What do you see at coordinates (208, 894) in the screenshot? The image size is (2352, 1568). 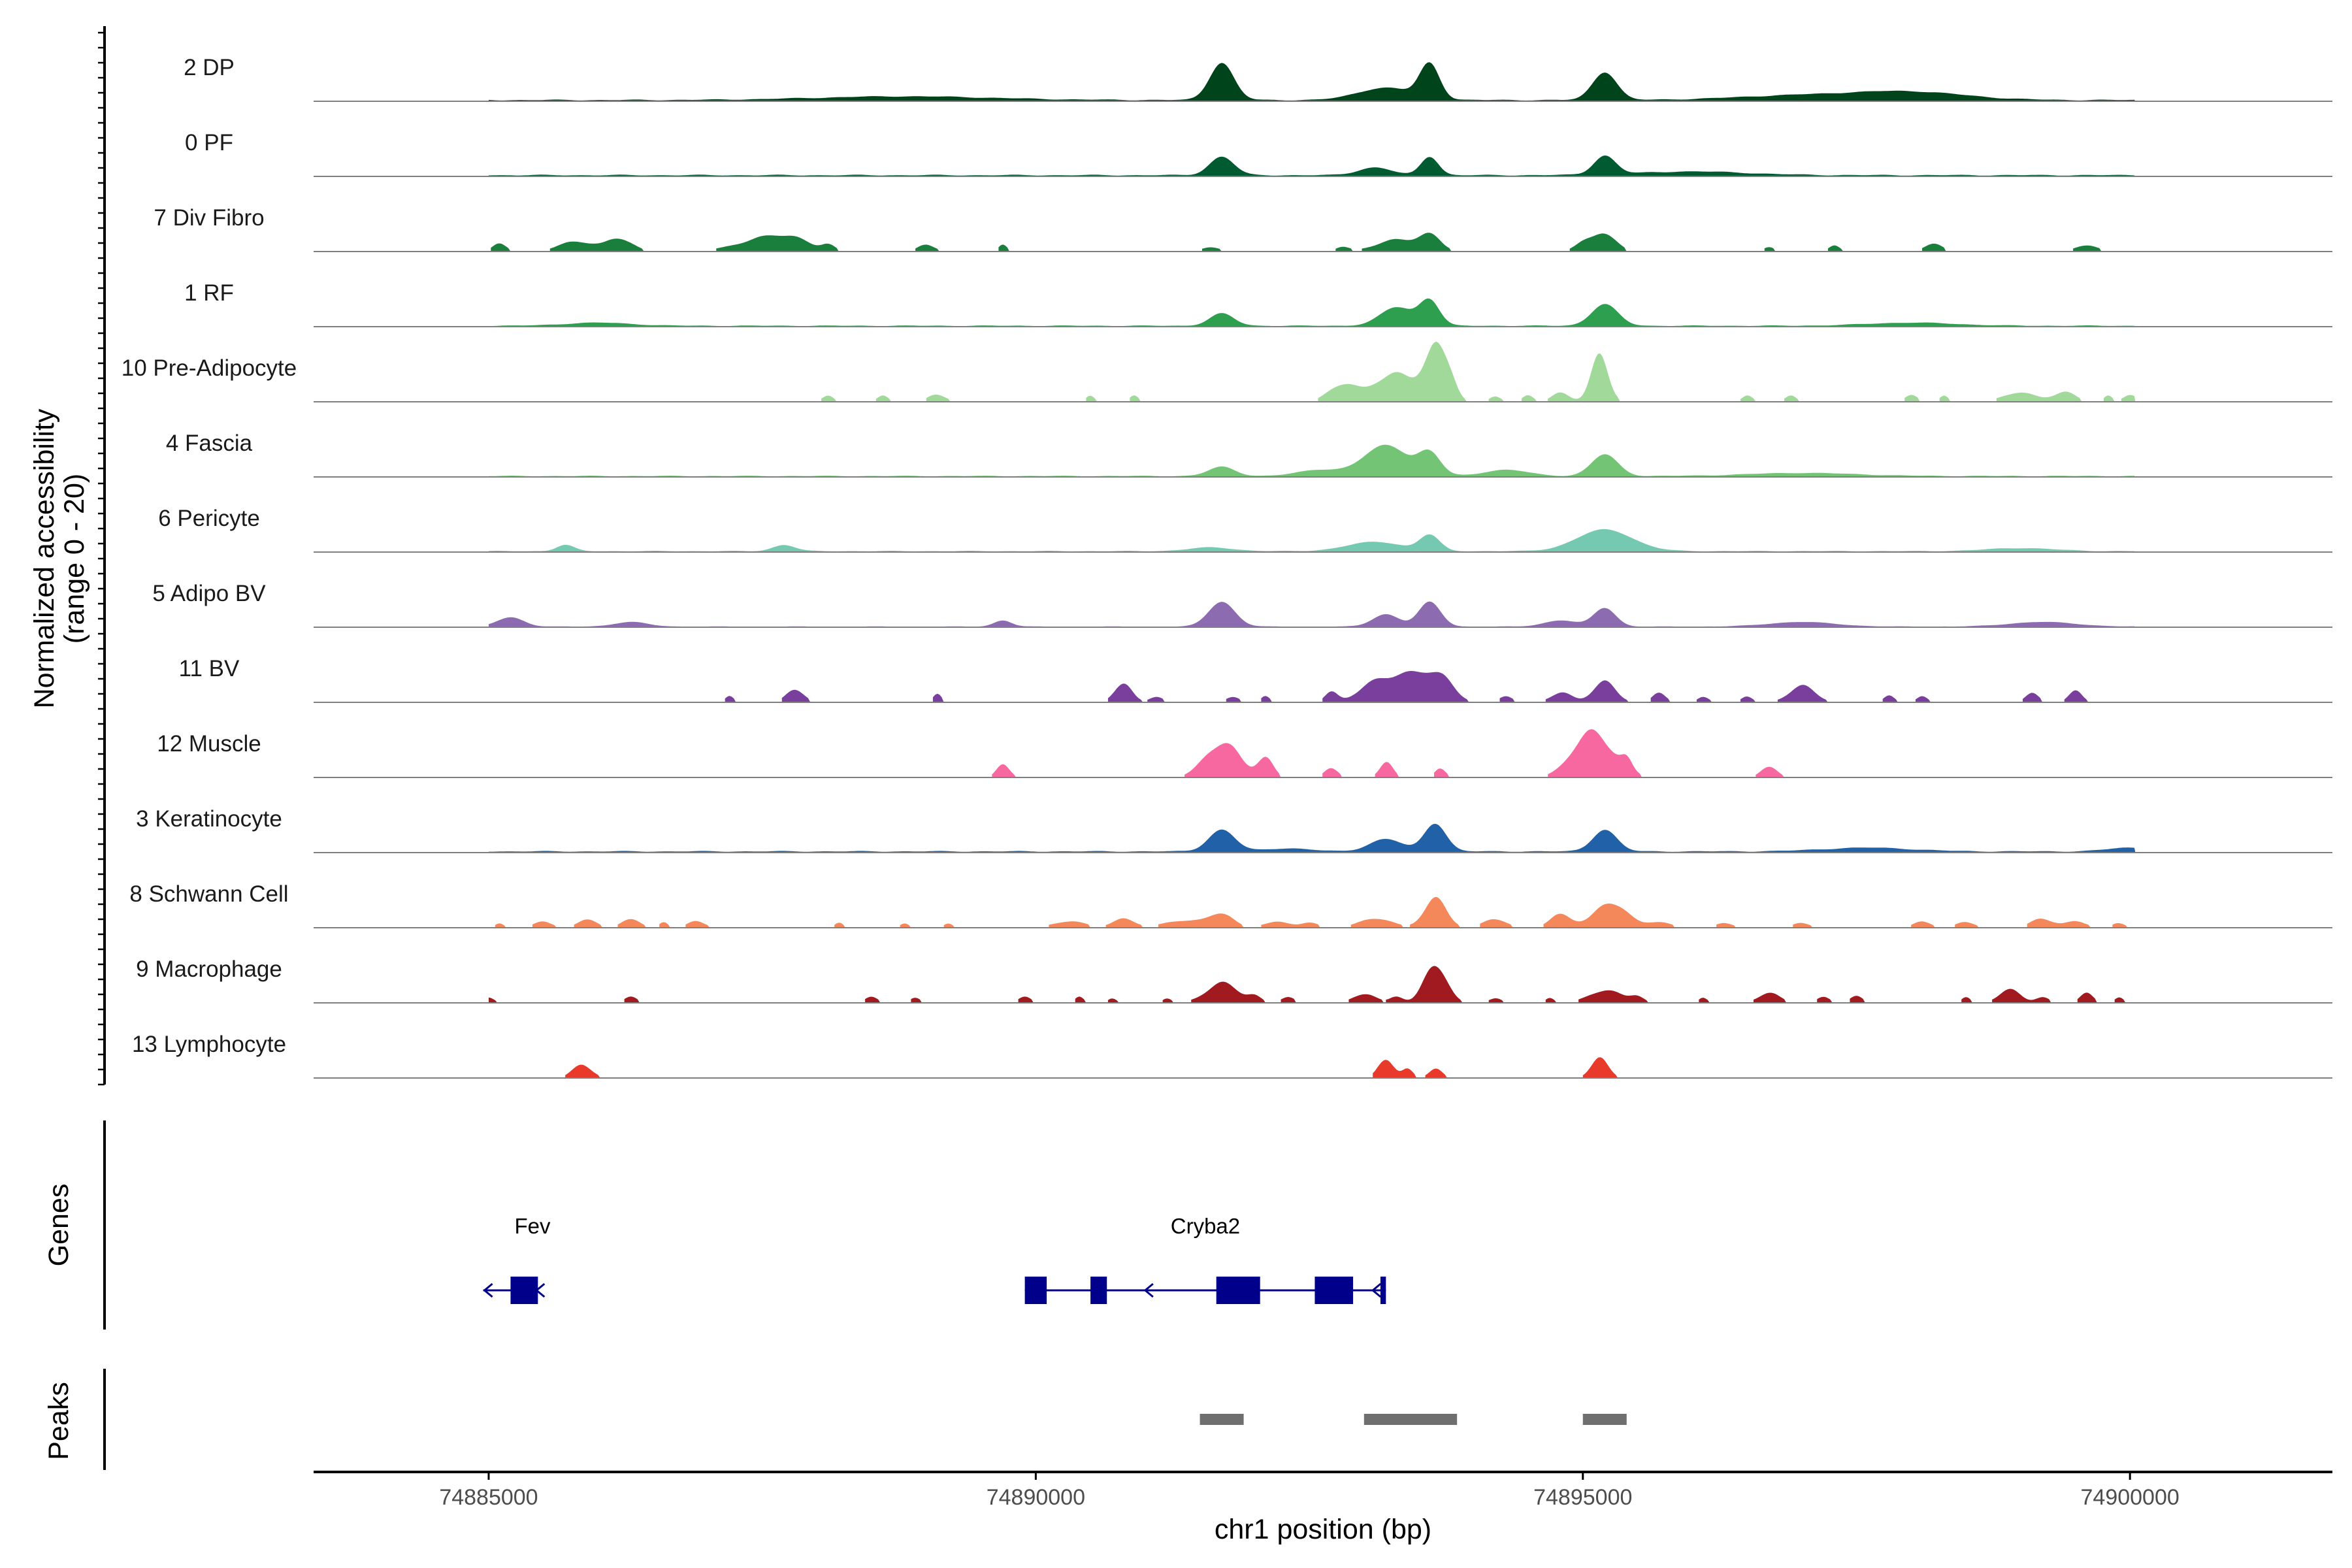 I see `track-label: 8 Schwann Cell` at bounding box center [208, 894].